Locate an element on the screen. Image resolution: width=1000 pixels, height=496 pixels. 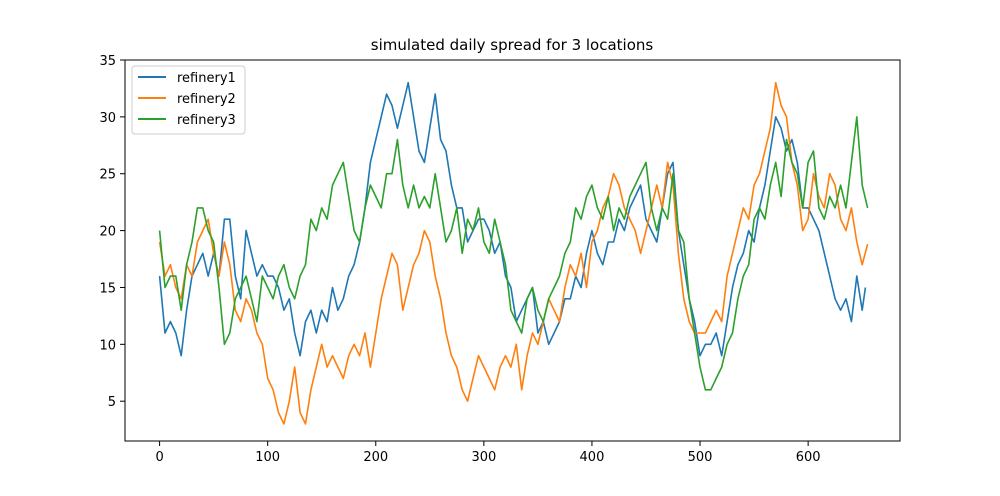
x-tick-label: 200 is located at coordinates (375, 457).